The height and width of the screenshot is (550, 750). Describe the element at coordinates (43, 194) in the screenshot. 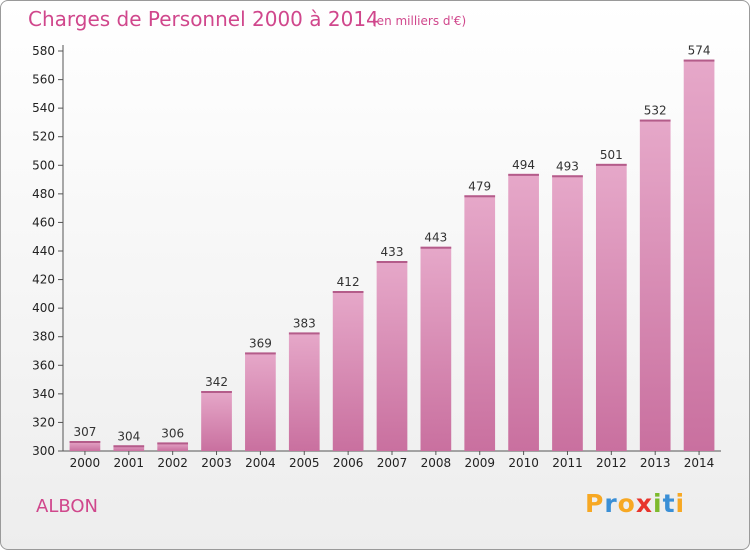

I see `y-tick-label: 480` at that location.